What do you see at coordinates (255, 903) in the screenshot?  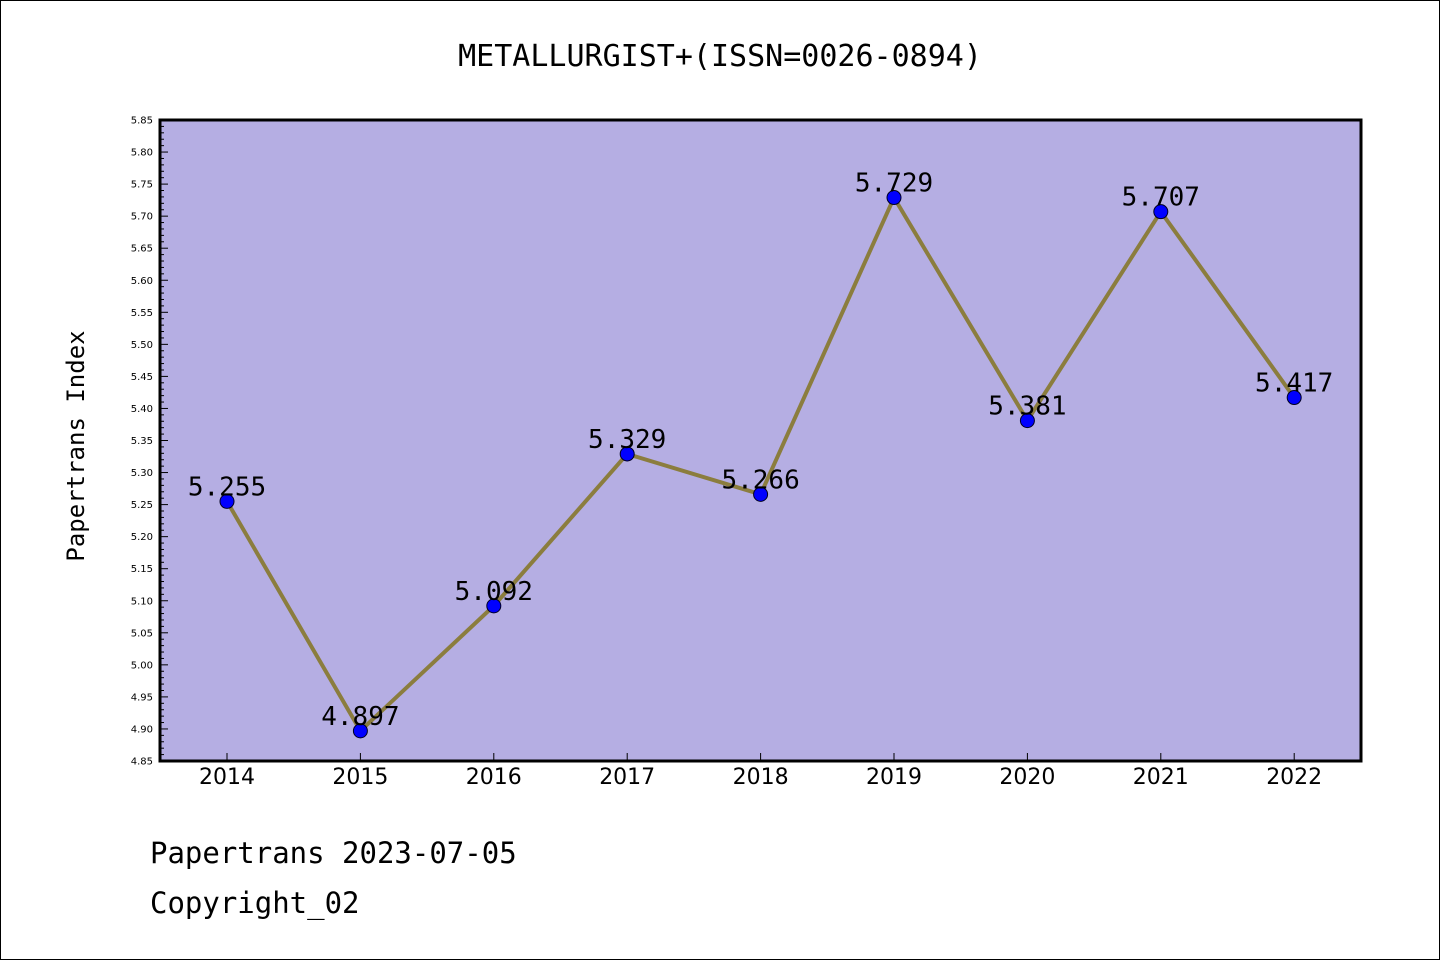 I see `footer-copyright: Copyright_02` at bounding box center [255, 903].